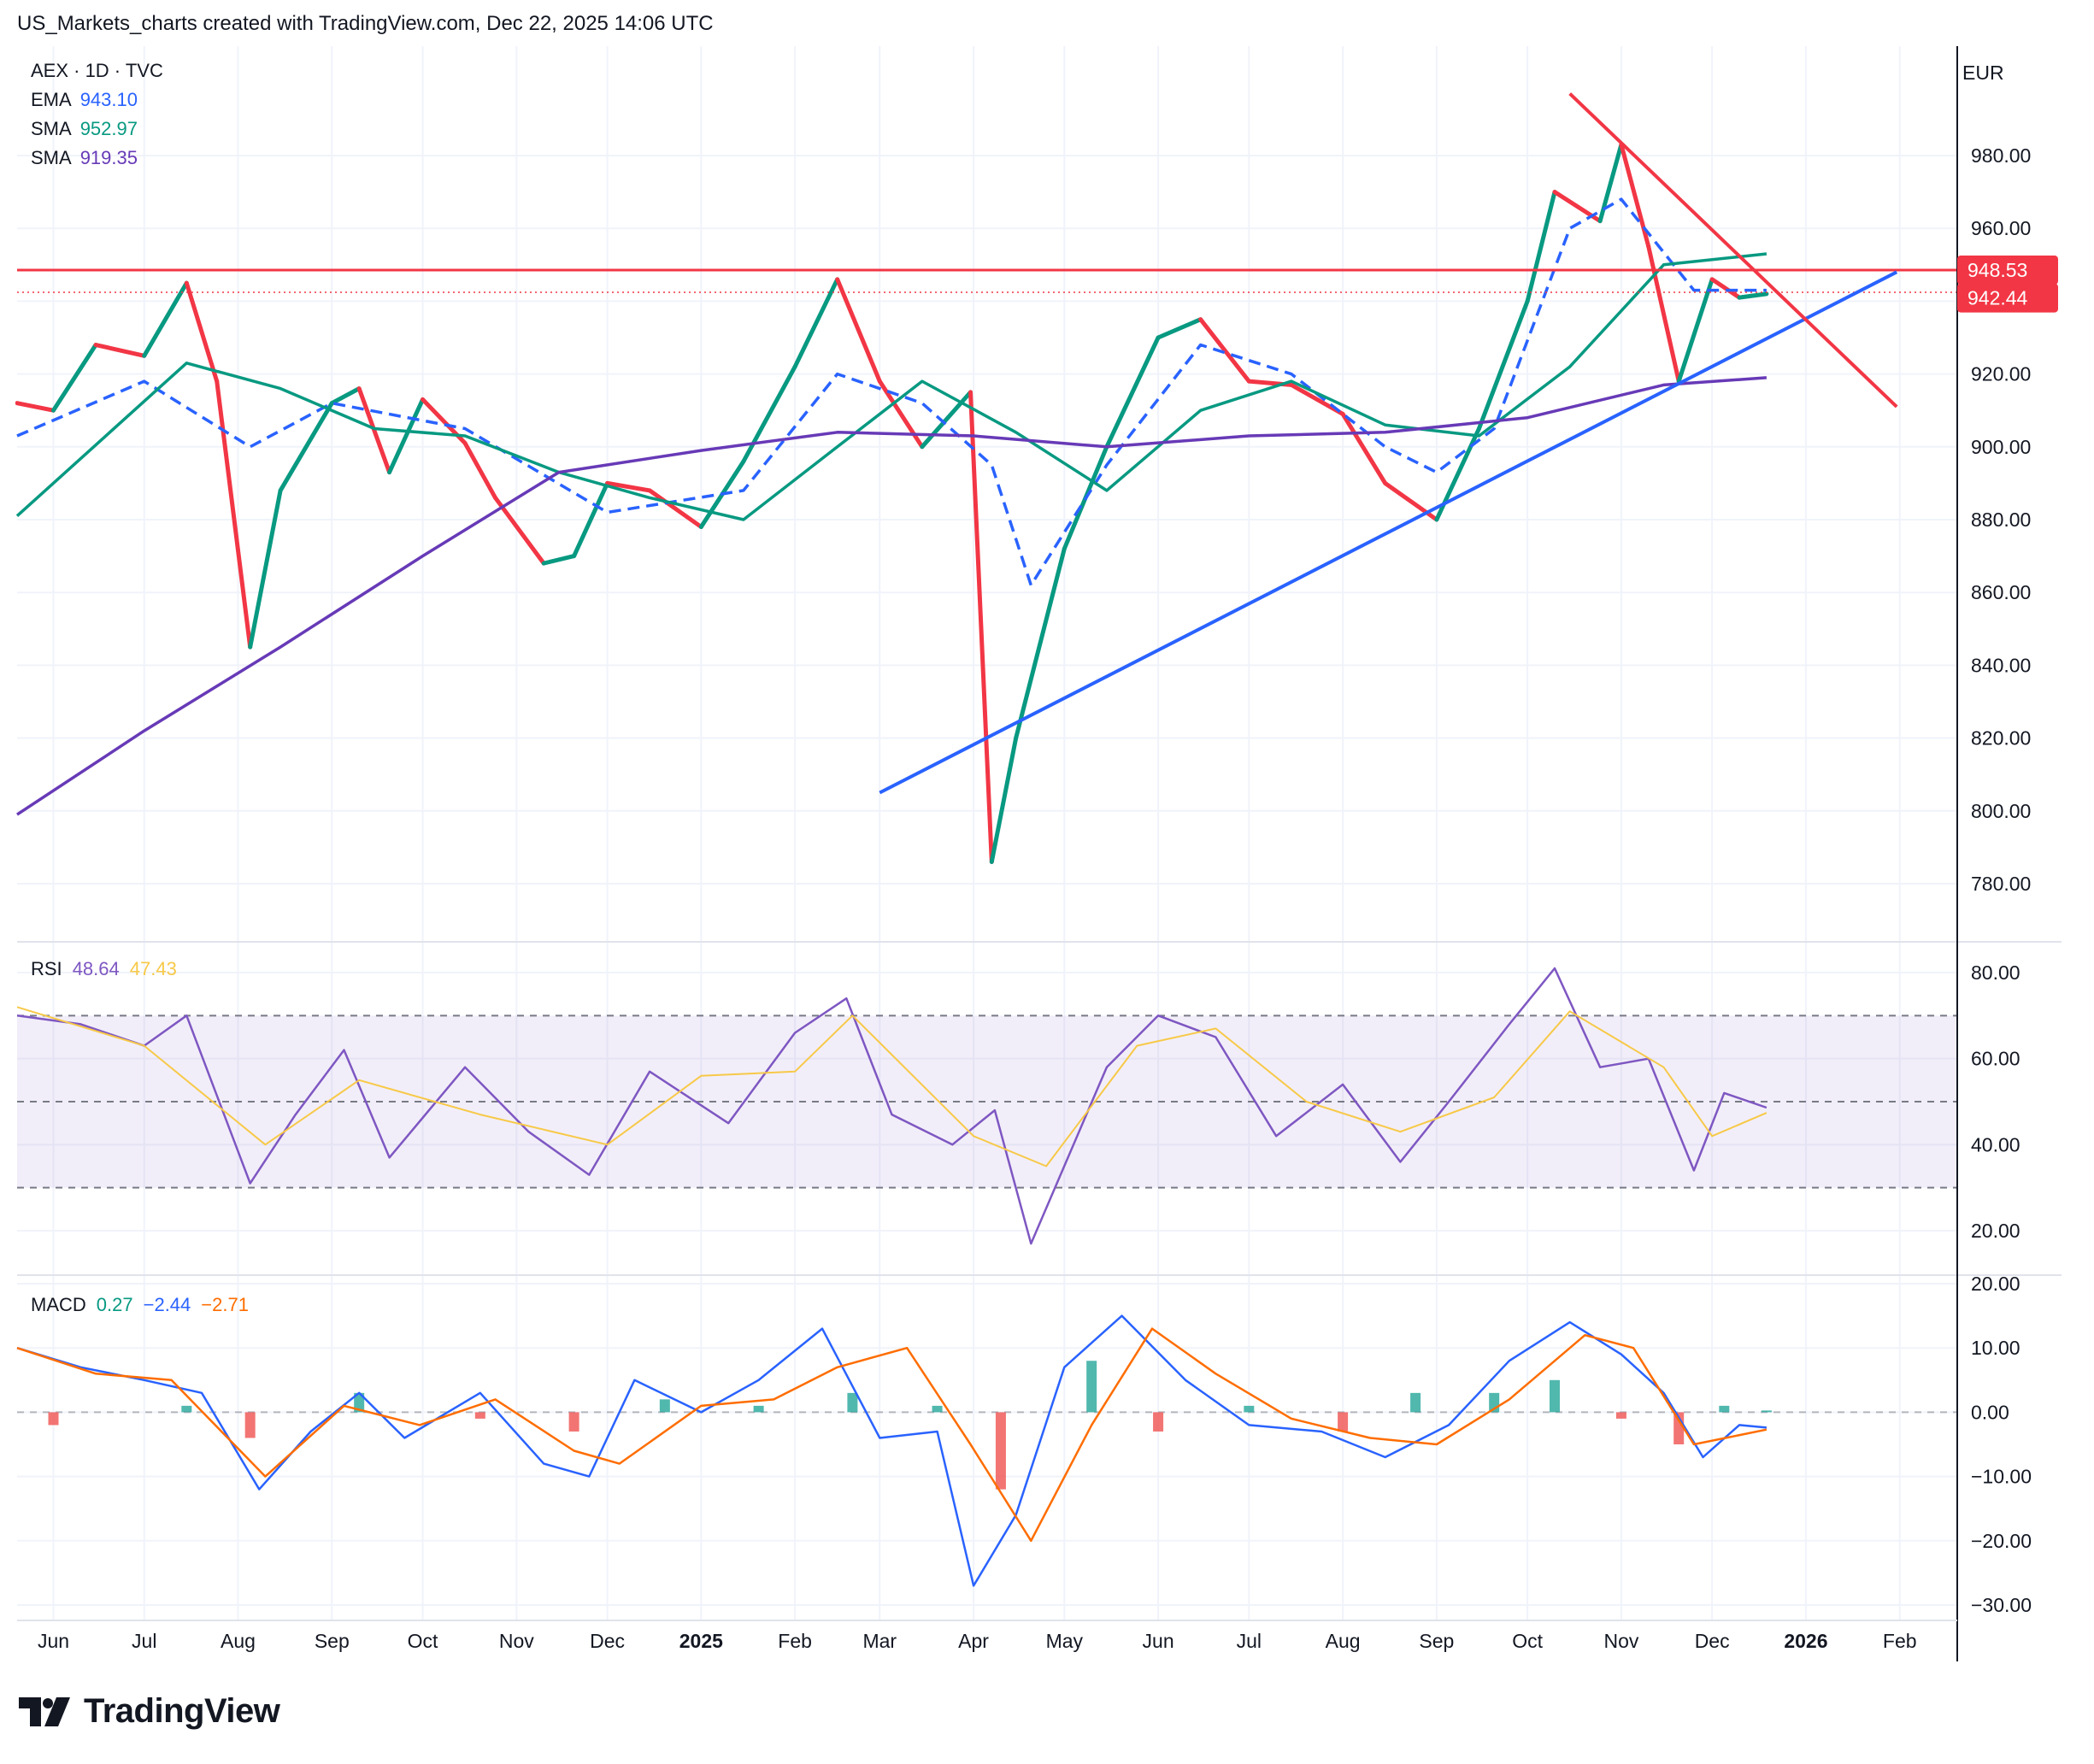  Describe the element at coordinates (97, 70) in the screenshot. I see `legend-symbol: AEX · 1D · TVC` at that location.